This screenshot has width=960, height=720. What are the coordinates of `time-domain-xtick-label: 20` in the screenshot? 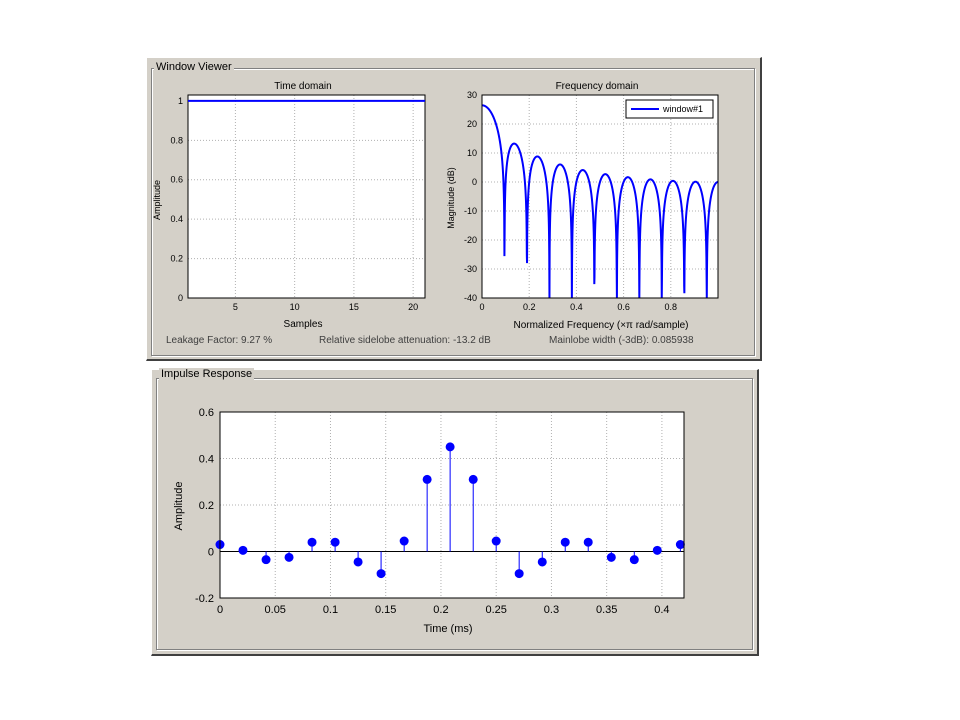 It's located at (413, 307).